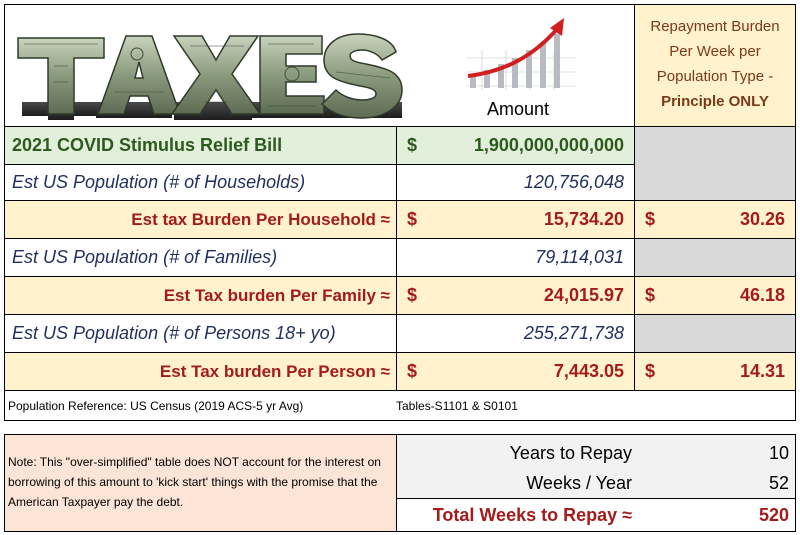  I want to click on stimulus-label: 2021 COVID Stimulus Relief Bill, so click(147, 145).